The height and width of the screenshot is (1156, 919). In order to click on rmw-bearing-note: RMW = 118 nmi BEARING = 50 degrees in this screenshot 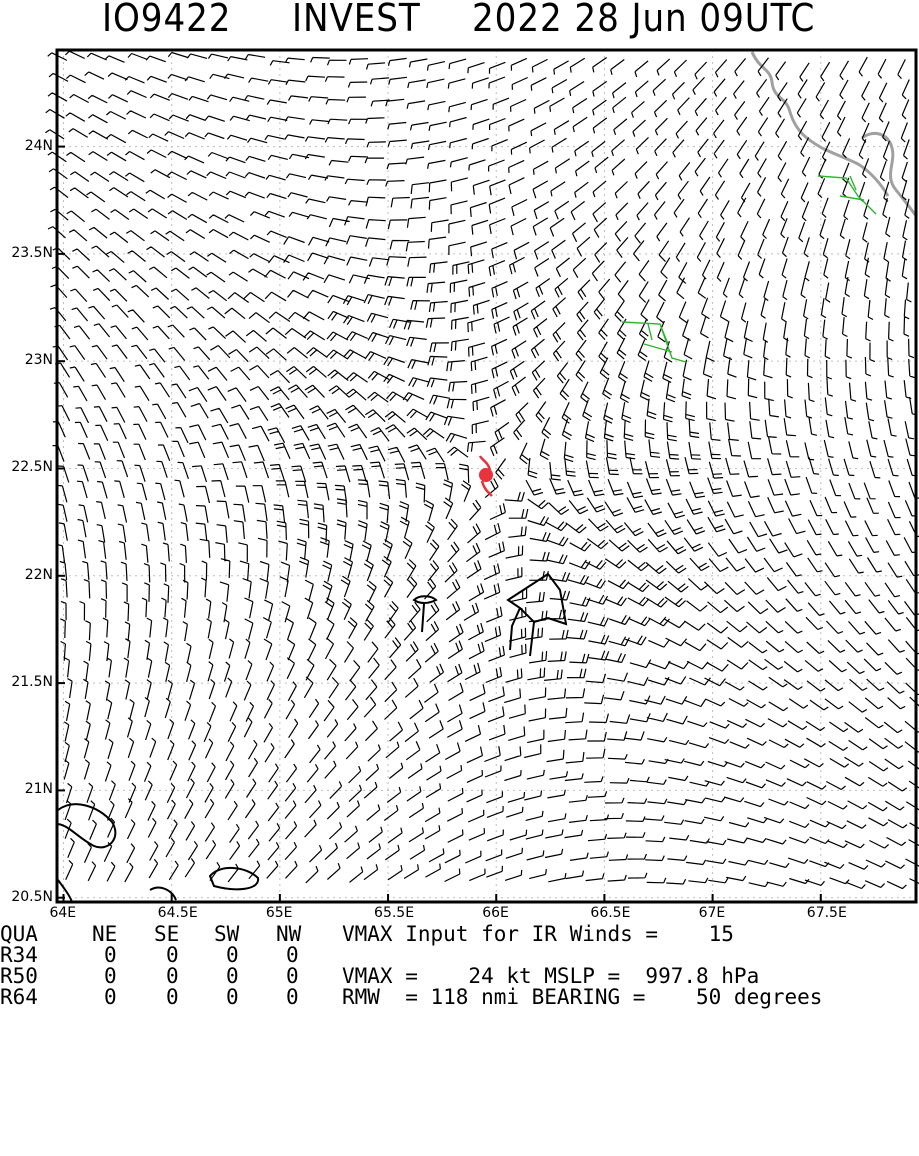, I will do `click(582, 997)`.